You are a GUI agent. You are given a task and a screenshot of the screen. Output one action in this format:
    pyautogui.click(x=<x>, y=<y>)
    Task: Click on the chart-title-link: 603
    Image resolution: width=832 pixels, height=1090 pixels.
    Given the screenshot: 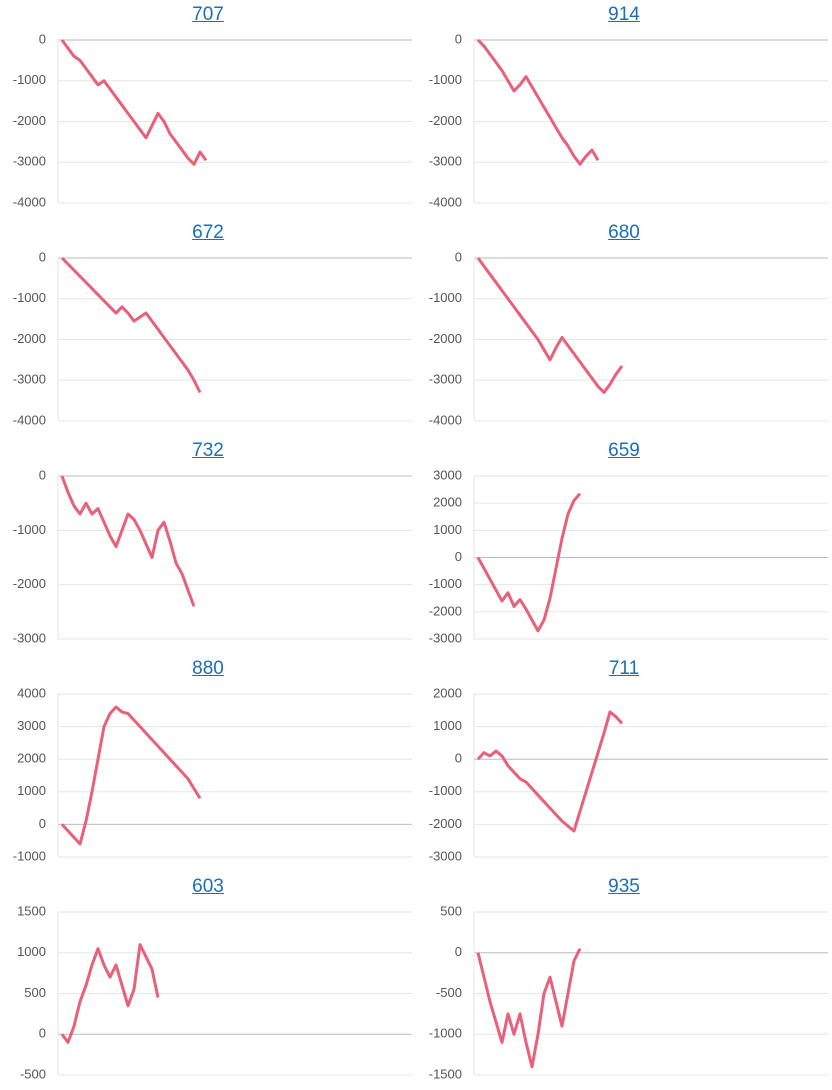 What is the action you would take?
    pyautogui.click(x=208, y=886)
    